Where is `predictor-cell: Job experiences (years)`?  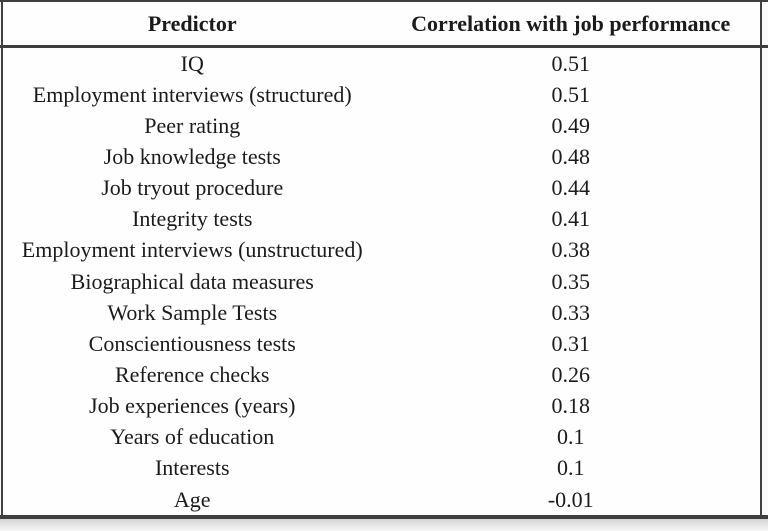
predictor-cell: Job experiences (years) is located at coordinates (192, 406).